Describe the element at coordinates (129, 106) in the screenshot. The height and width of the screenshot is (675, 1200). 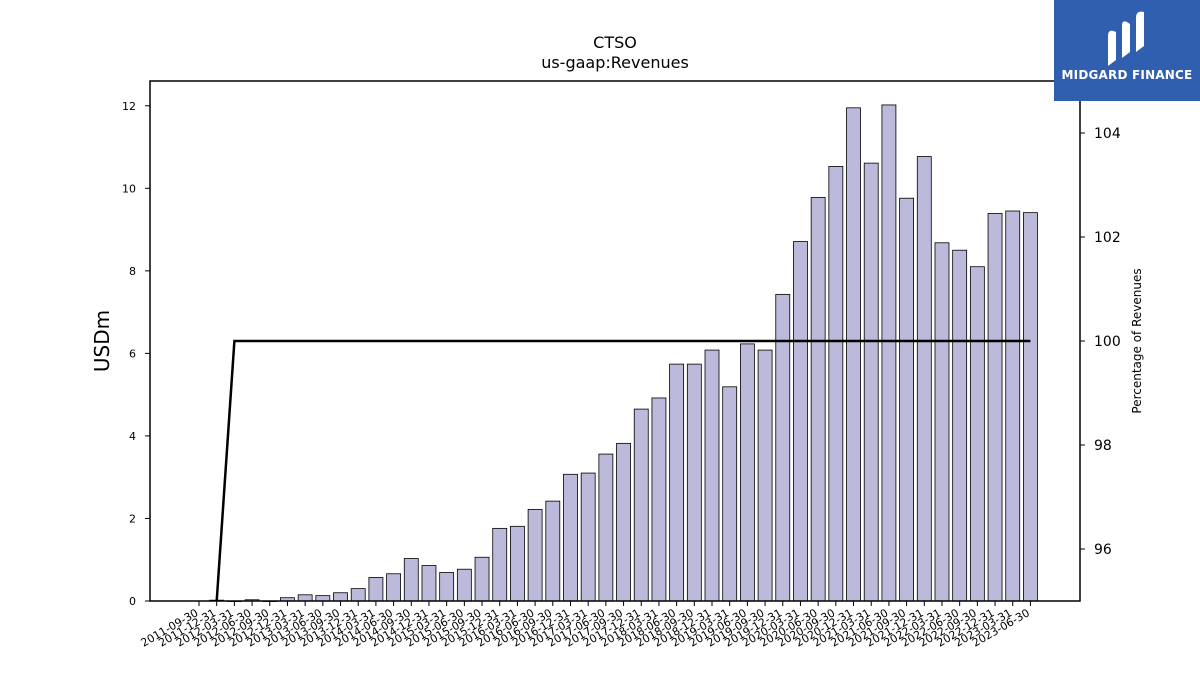
I see `y-tick-label: 12` at that location.